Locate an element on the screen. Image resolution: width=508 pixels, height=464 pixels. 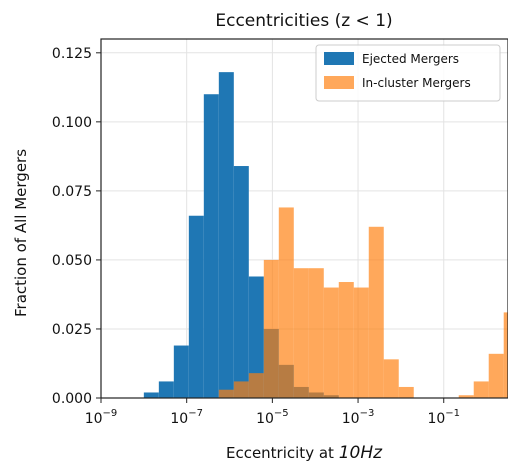
x-tick-label: 10⁻³ is located at coordinates (358, 417).